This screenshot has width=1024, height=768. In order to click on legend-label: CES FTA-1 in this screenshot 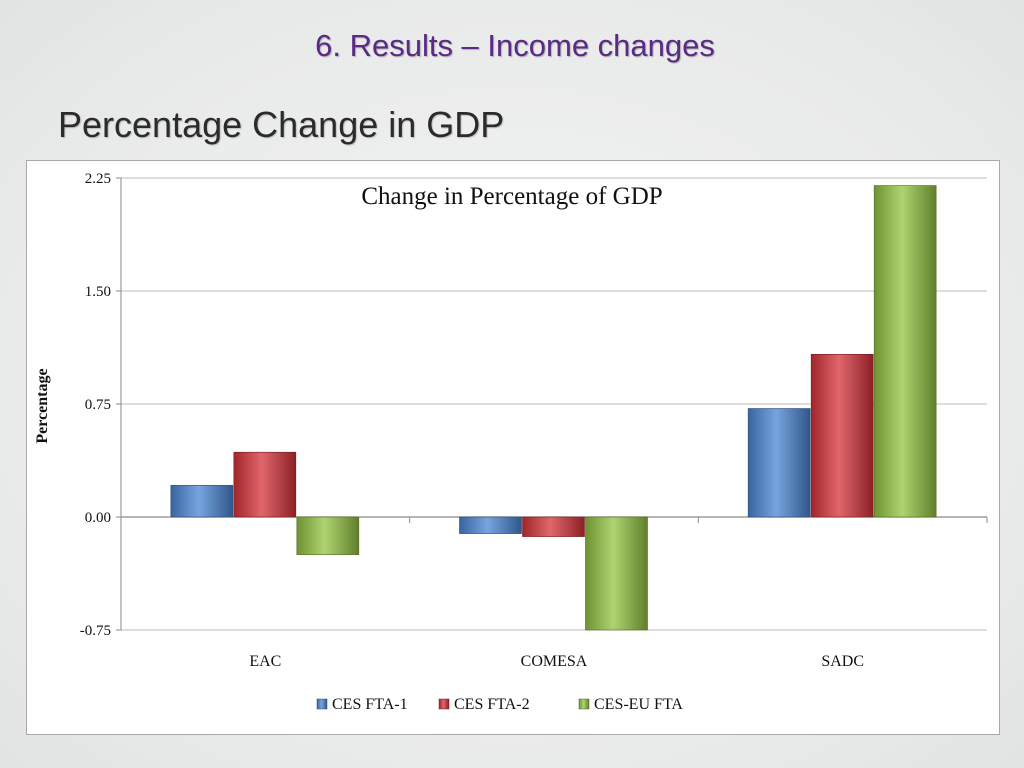, I will do `click(370, 704)`.